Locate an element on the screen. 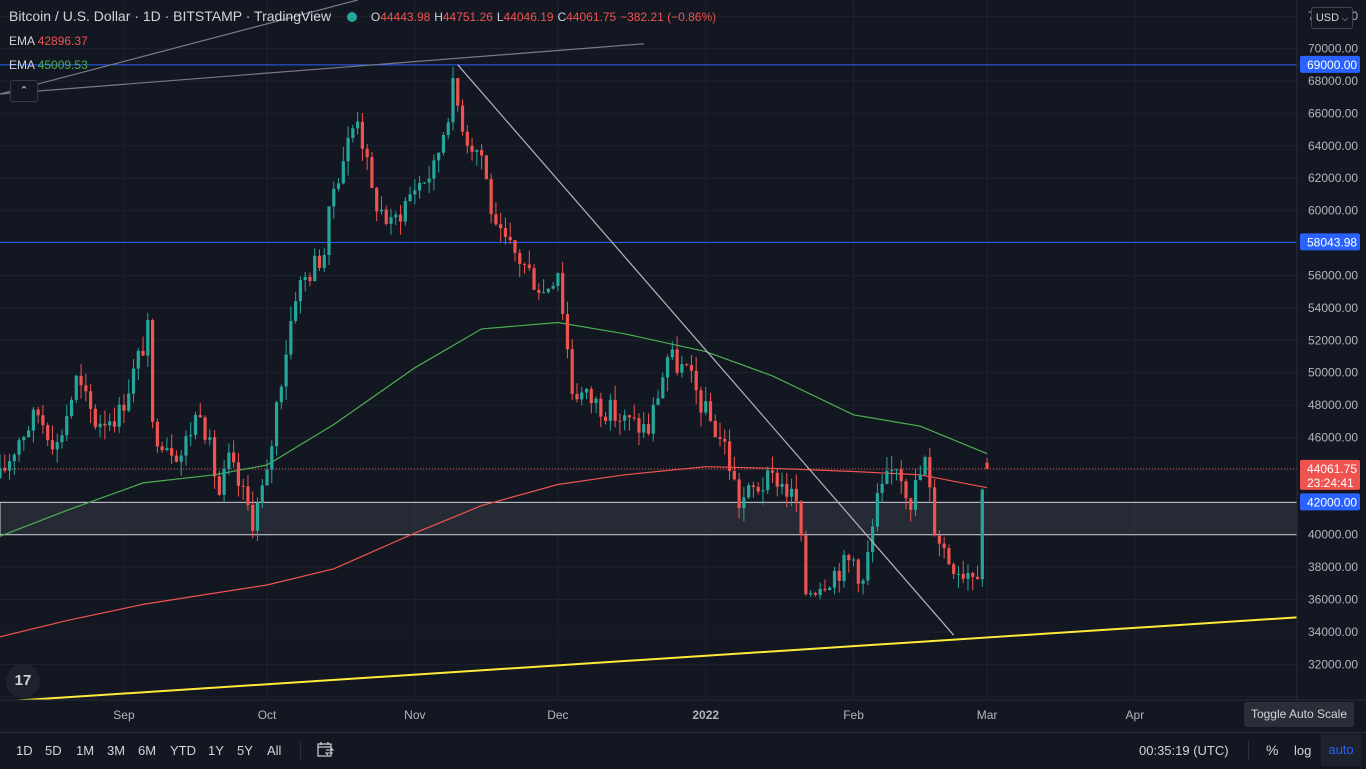  range-1y-button: 1Y is located at coordinates (216, 750).